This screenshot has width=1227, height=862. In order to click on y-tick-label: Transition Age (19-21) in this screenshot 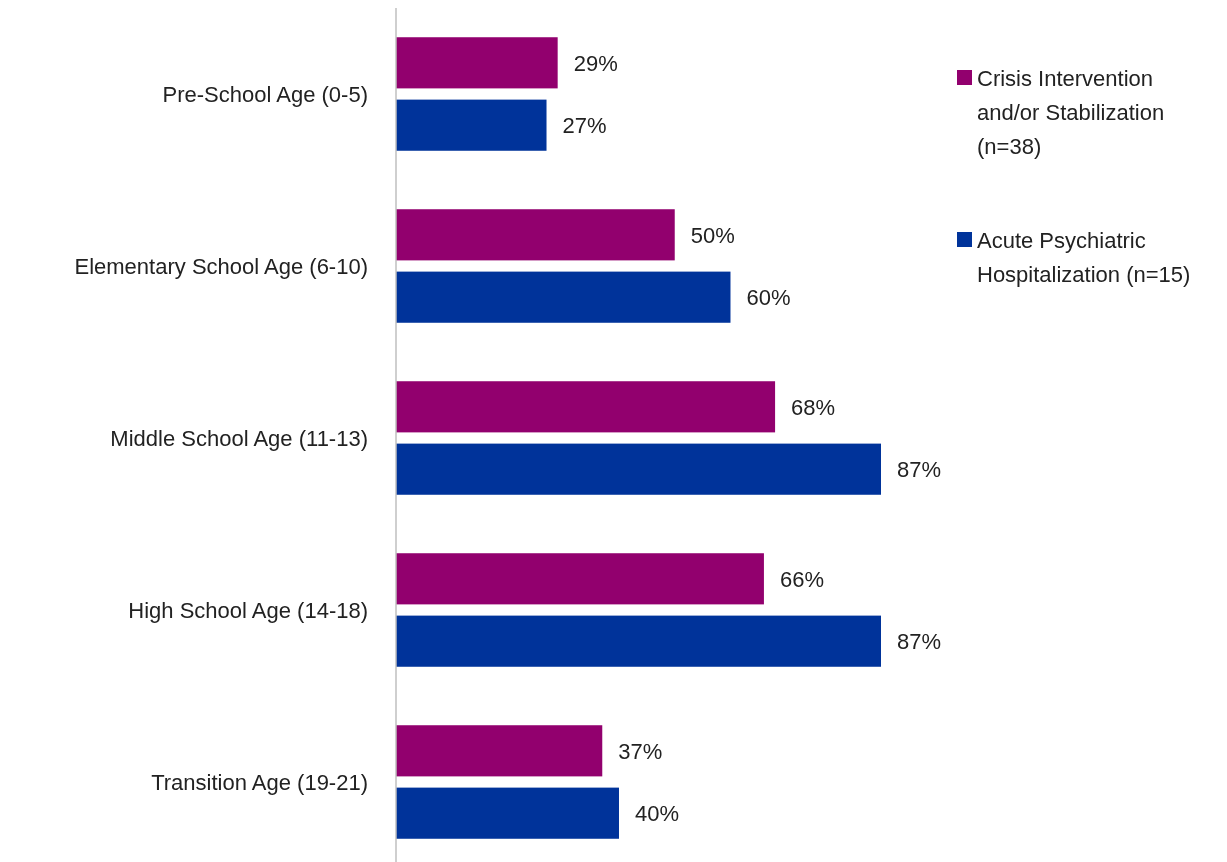, I will do `click(259, 782)`.